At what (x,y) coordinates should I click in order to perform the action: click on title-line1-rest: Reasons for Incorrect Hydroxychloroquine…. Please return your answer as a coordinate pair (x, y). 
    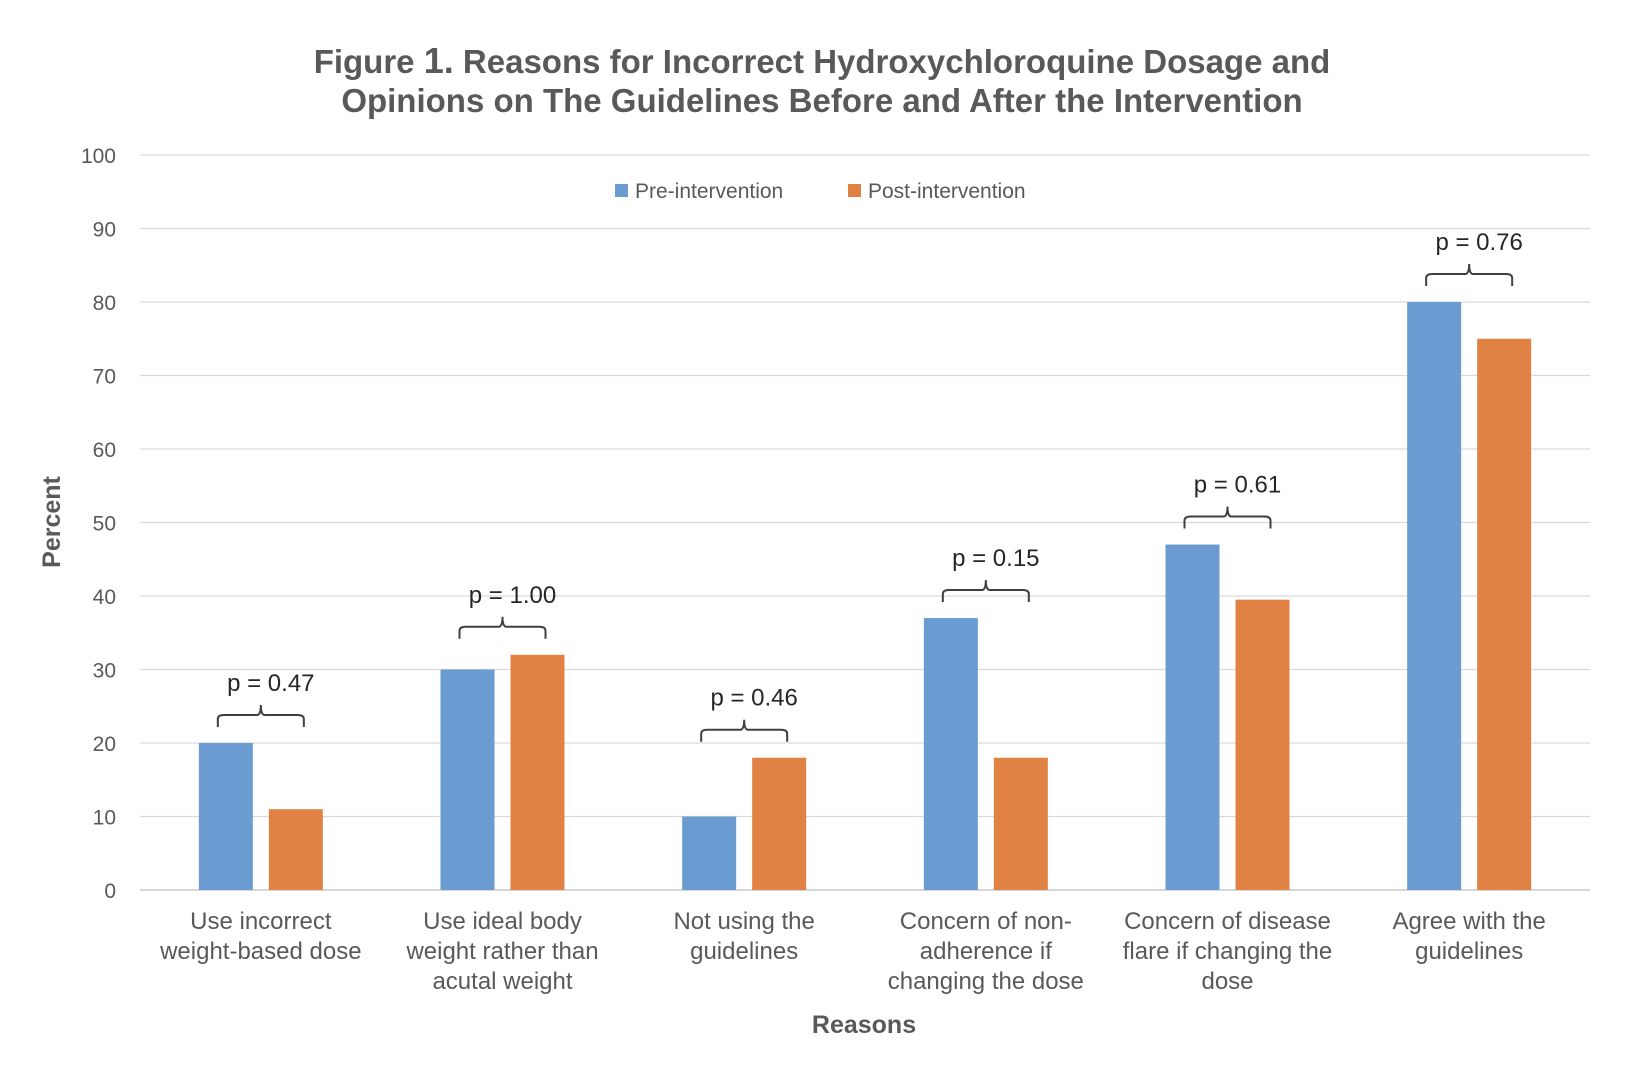
    Looking at the image, I should click on (892, 61).